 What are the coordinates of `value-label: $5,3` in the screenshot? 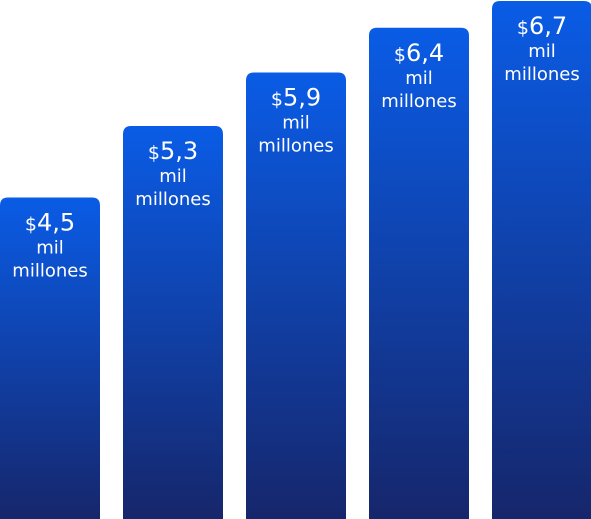 It's located at (173, 151).